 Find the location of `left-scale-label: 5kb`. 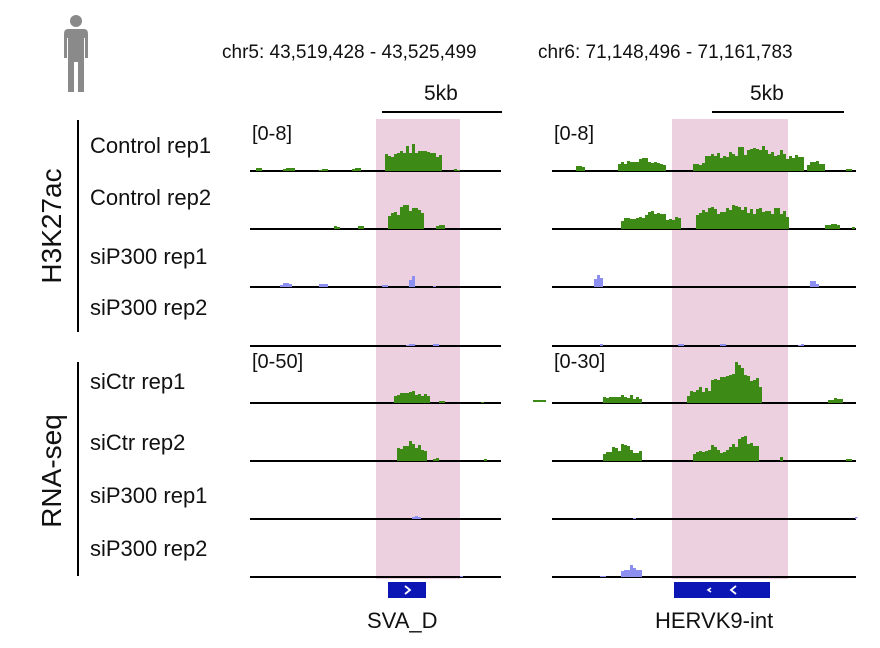

left-scale-label: 5kb is located at coordinates (441, 93).